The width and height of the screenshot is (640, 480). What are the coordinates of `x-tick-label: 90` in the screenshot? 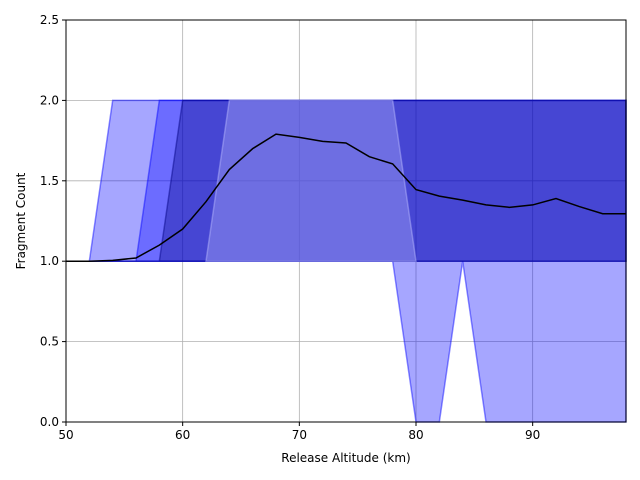 It's located at (532, 435).